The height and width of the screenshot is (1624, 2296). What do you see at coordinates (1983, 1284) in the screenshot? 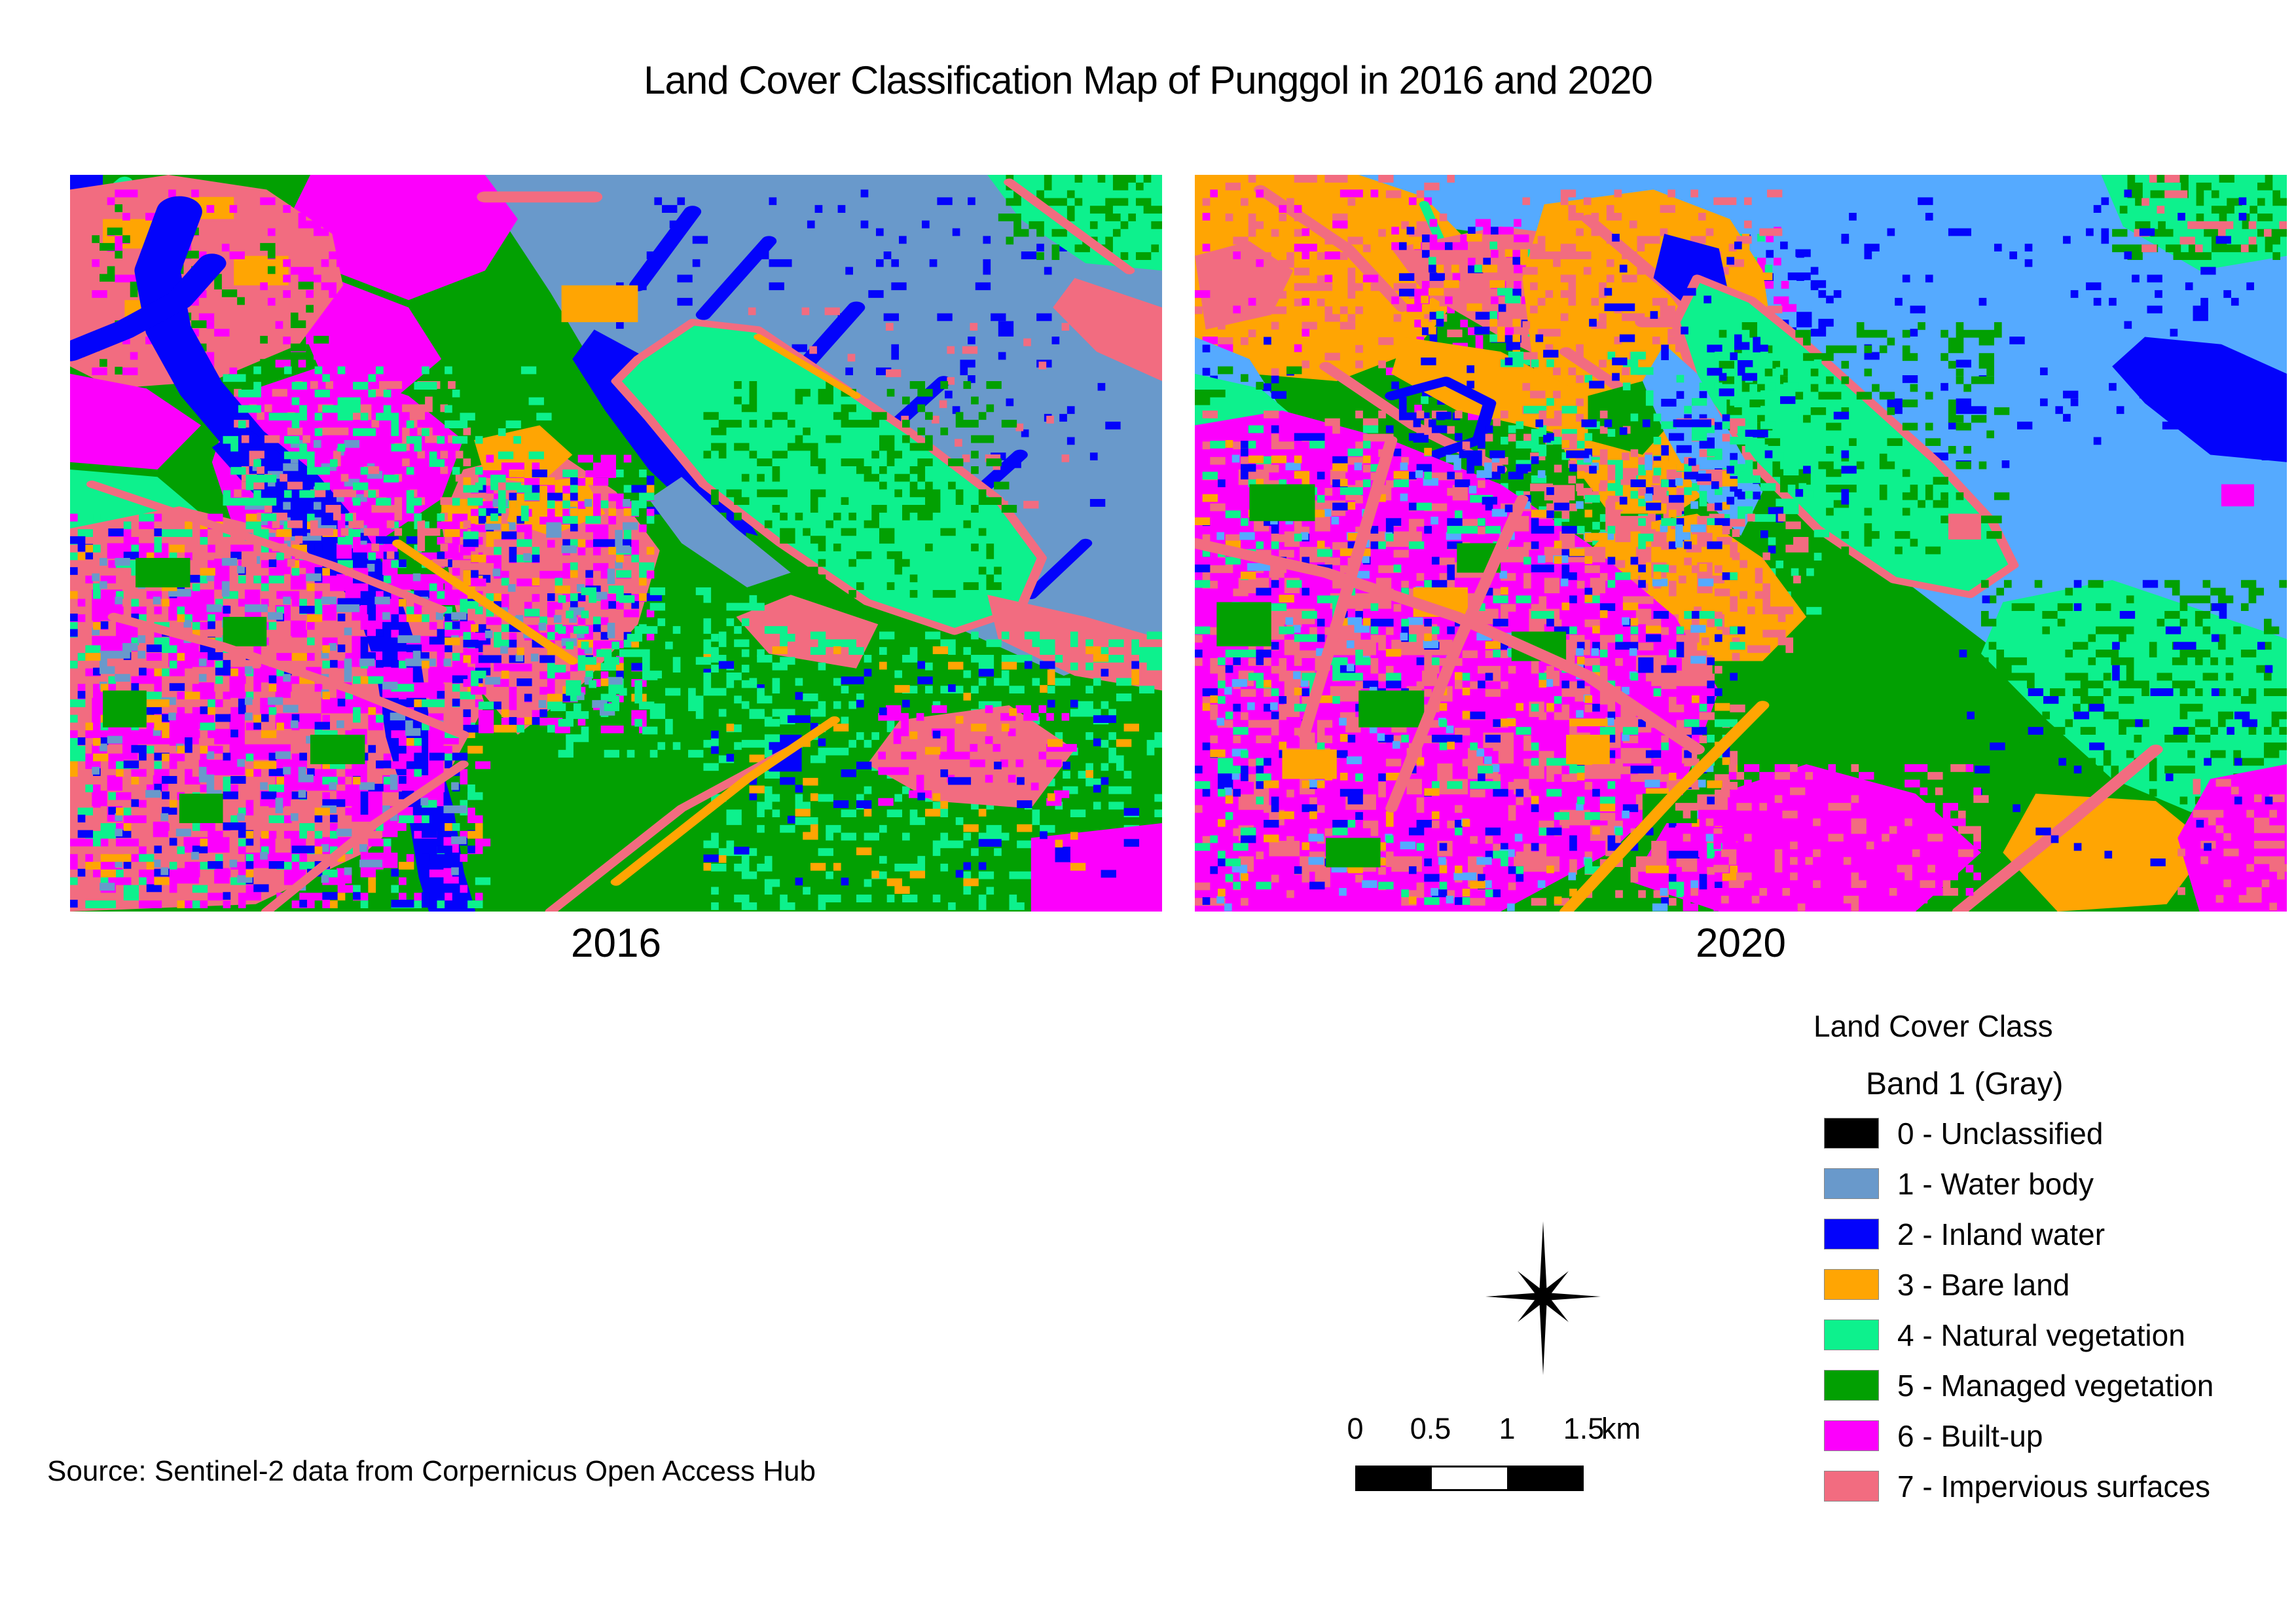
I see `legend-label: 3 - Bare land` at bounding box center [1983, 1284].